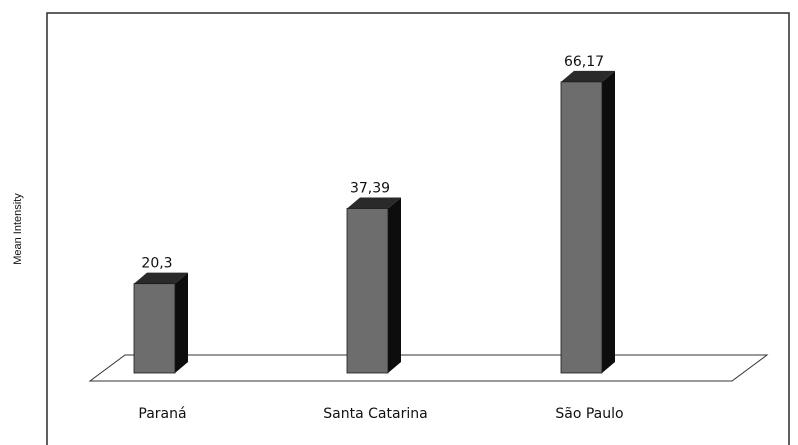  I want to click on category-label: Paraná, so click(162, 414).